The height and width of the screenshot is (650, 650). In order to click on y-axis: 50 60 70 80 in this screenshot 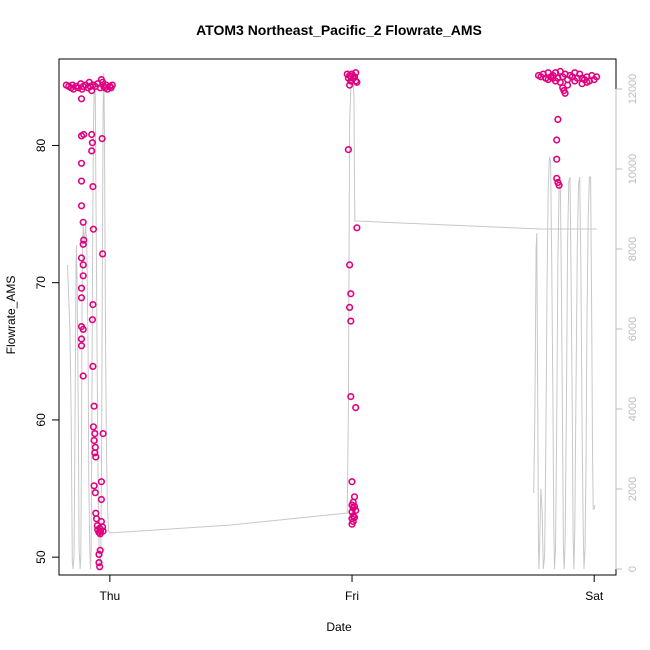, I will do `click(46, 351)`.